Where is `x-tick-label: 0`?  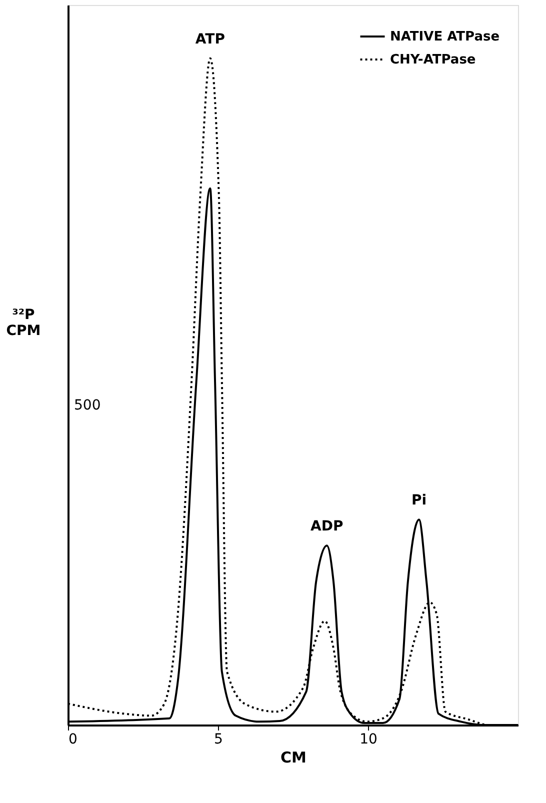 x-tick-label: 0 is located at coordinates (73, 740).